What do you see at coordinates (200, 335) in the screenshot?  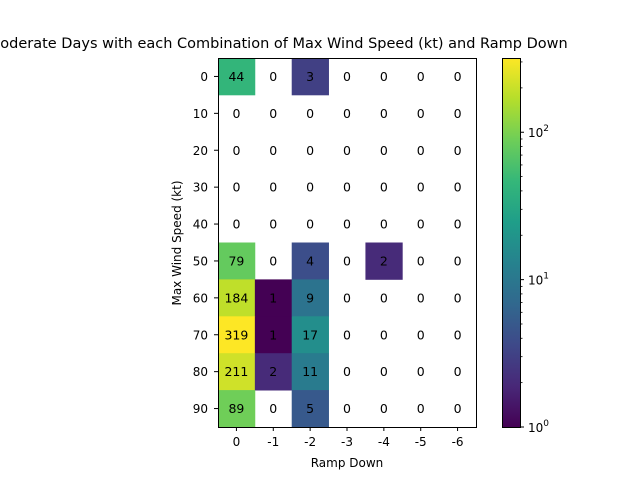 I see `y-tick-label: 70` at bounding box center [200, 335].